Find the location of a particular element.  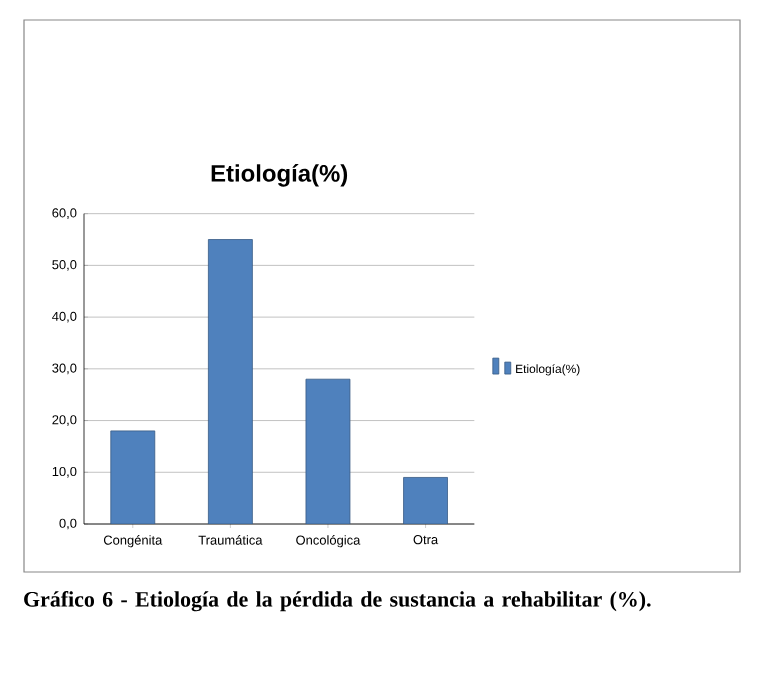

chart-title: Etiología(%) is located at coordinates (279, 175).